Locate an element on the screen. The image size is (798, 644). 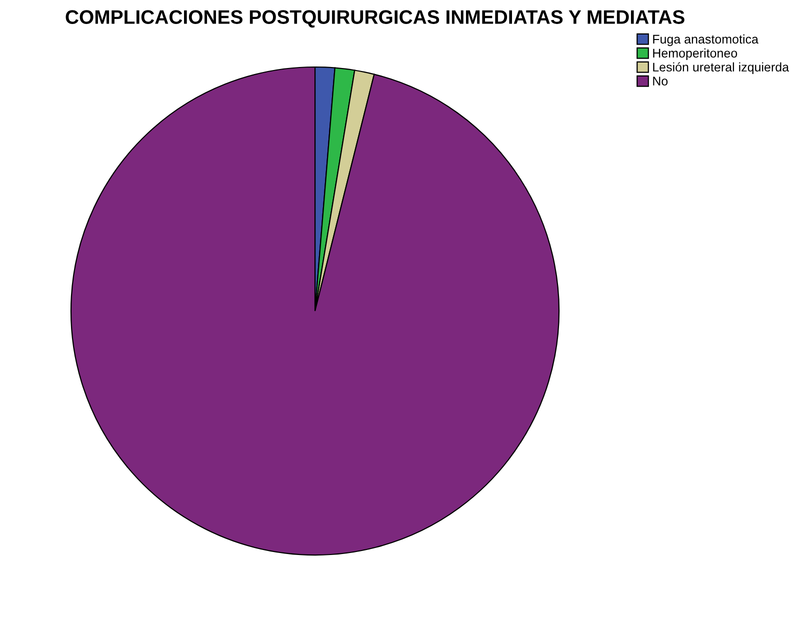
legend-label: Hemoperitoneo is located at coordinates (695, 54).